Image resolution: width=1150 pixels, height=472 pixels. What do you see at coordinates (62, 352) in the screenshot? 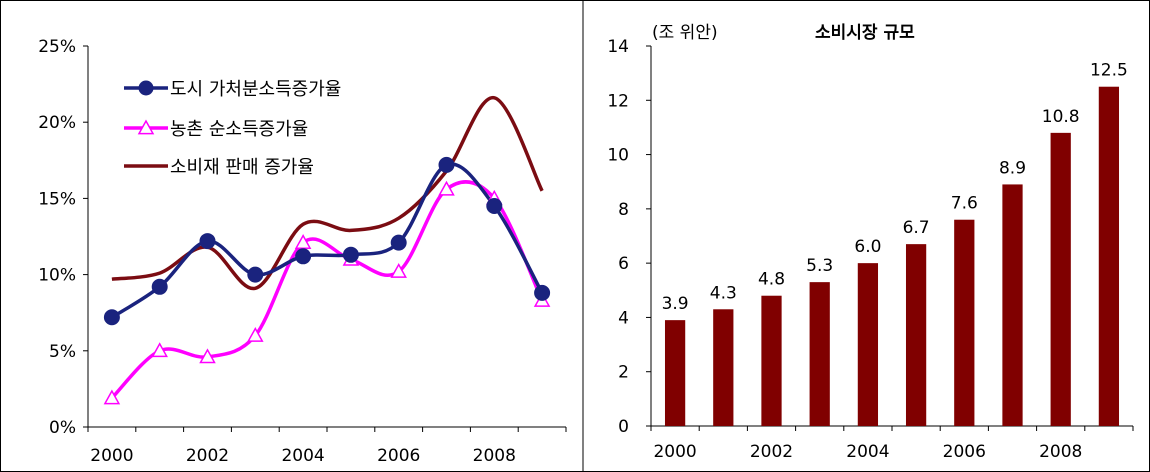
I see `left-y-tick-label: 5%` at bounding box center [62, 352].